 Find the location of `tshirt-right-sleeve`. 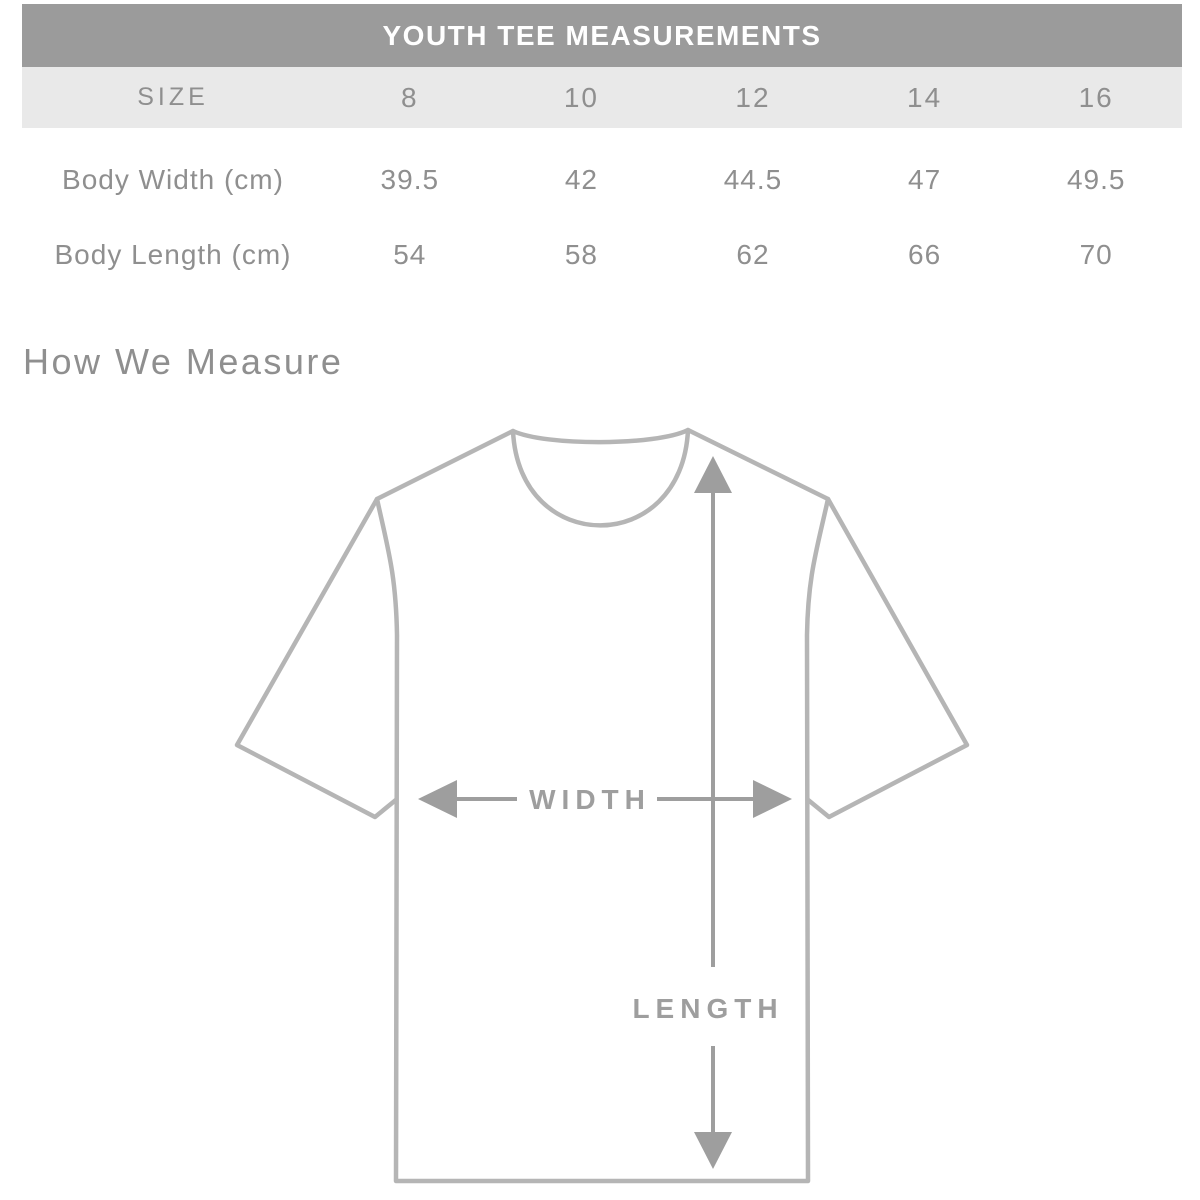

tshirt-right-sleeve is located at coordinates (887, 658).